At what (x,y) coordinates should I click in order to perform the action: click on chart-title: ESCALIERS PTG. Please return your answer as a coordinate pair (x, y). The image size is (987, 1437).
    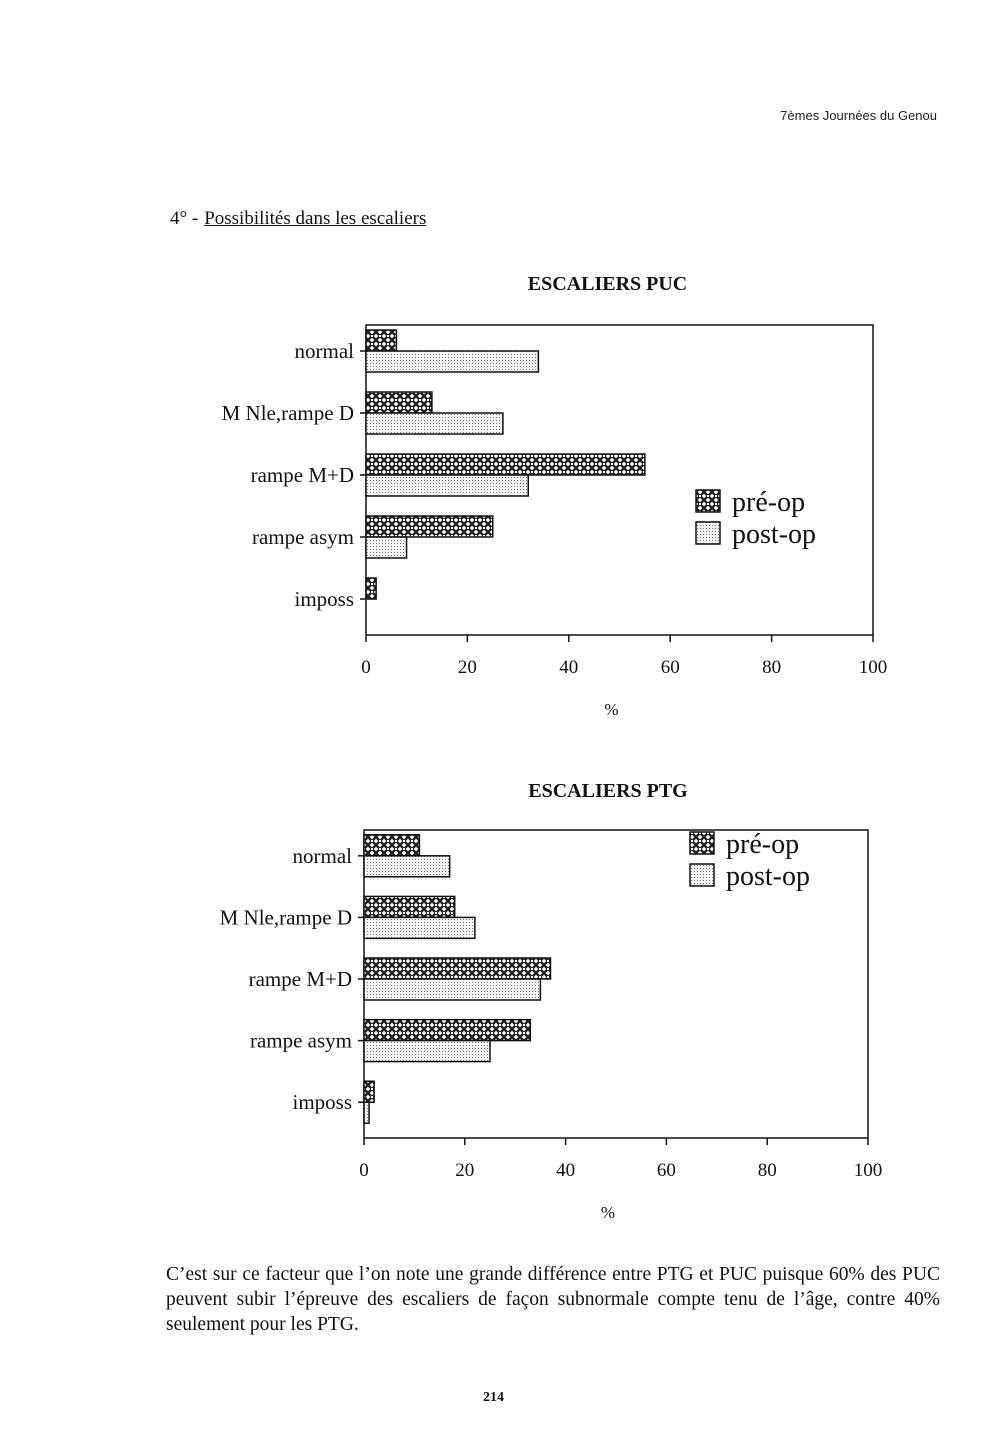
    Looking at the image, I should click on (608, 791).